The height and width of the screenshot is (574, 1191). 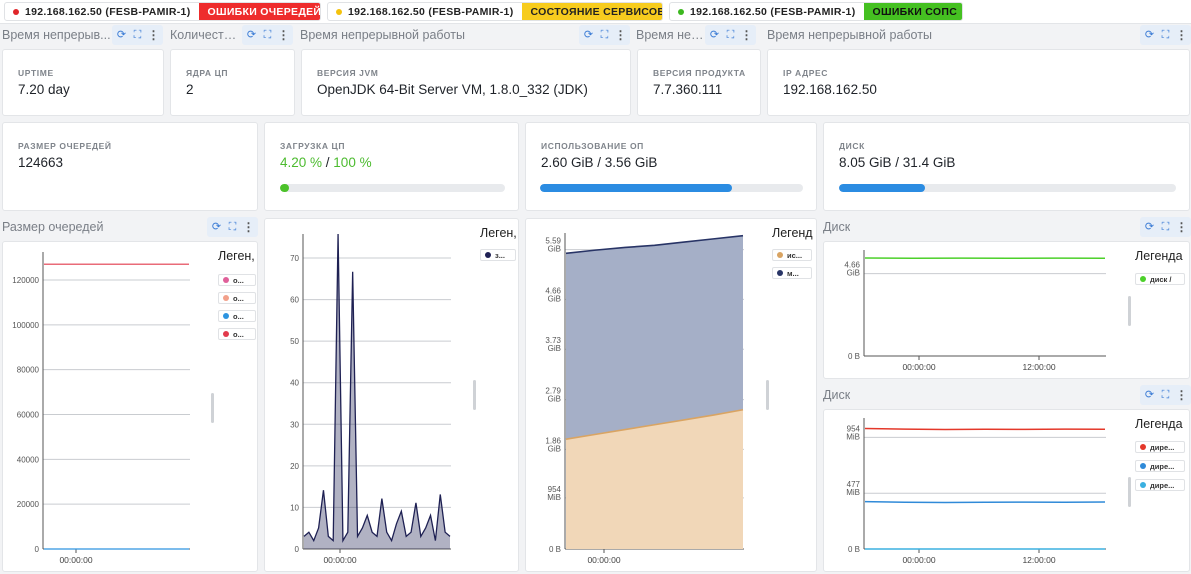 I want to click on y-tick-label: 4.66, so click(x=852, y=265).